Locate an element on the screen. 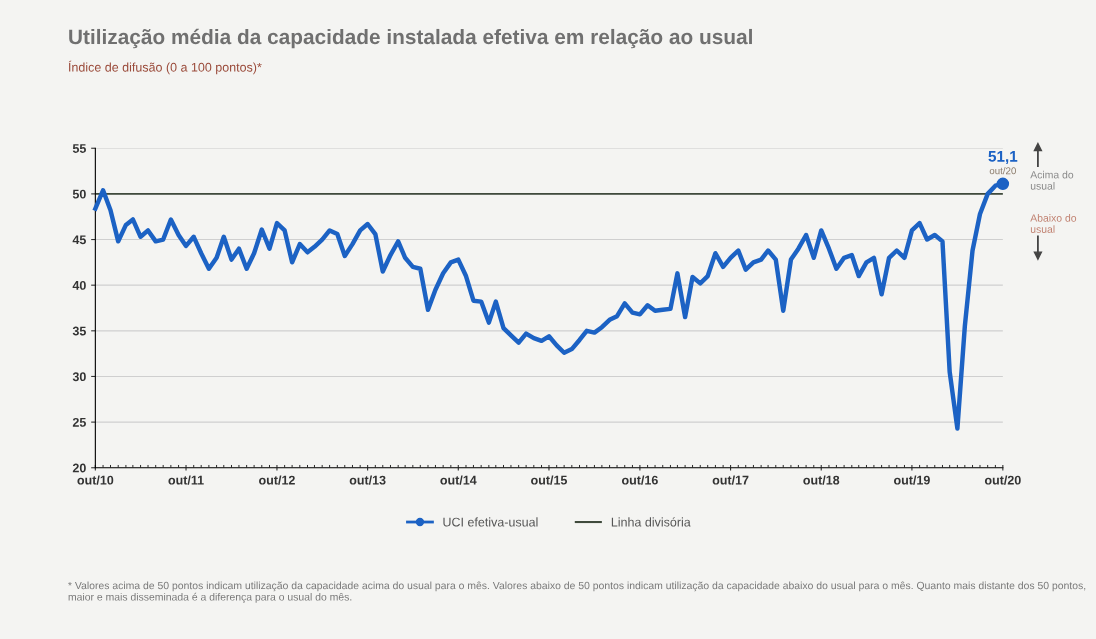 The image size is (1096, 639). y-tick-label: 40 is located at coordinates (79, 285).